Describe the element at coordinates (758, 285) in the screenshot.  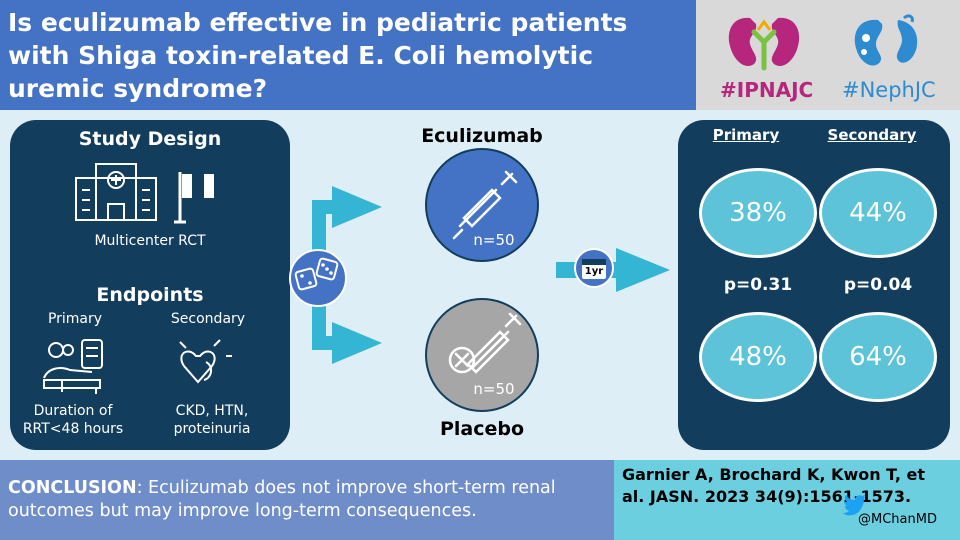
I see `primary-p-value: p=0.31` at that location.